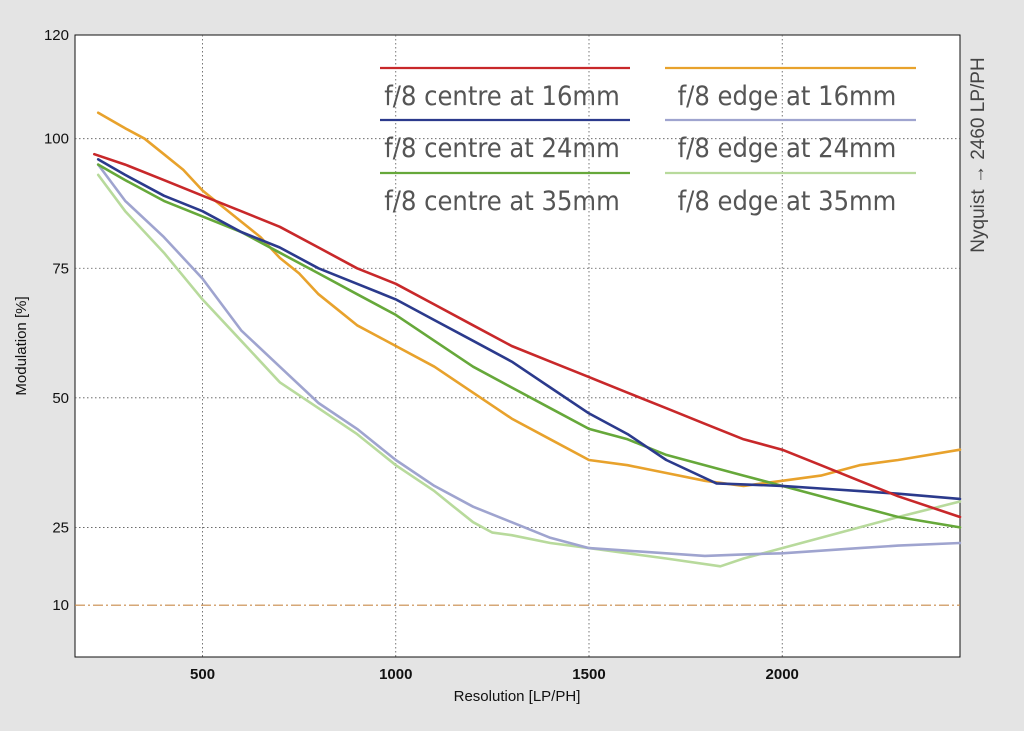  What do you see at coordinates (978, 154) in the screenshot?
I see `nyquist-label: Nyquist → 2460 LP/PH` at bounding box center [978, 154].